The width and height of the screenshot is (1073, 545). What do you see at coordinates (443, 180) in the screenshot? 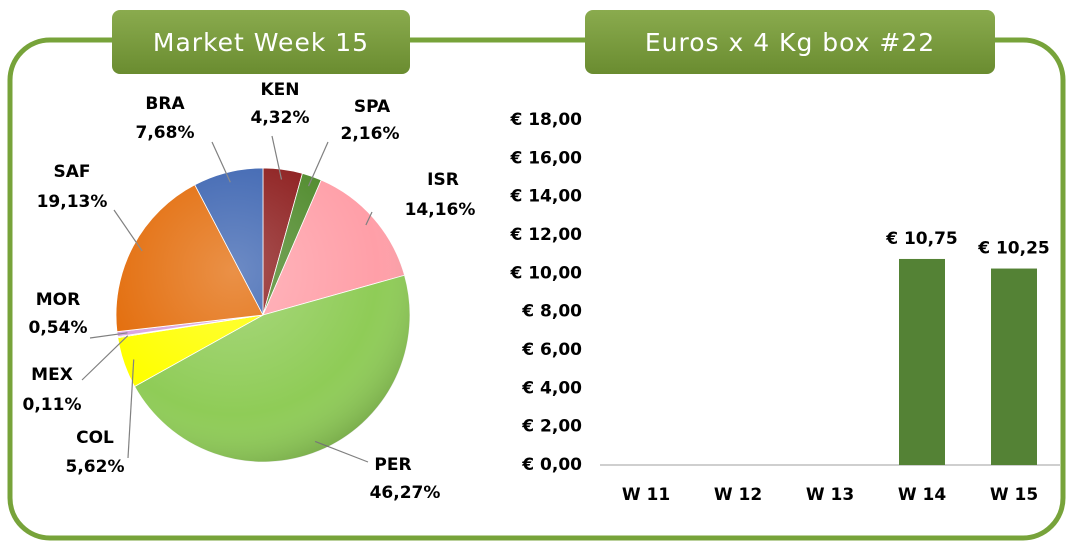
I see `slice-name: ISR` at bounding box center [443, 180].